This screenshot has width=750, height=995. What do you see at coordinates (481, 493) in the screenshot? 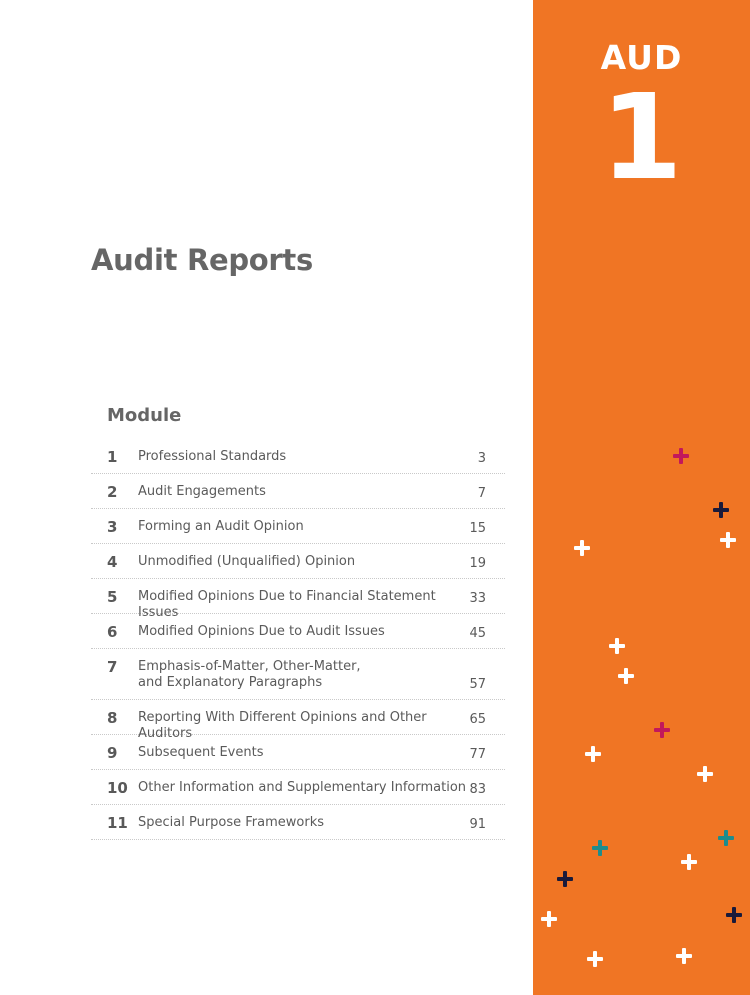
I see `module-page: 7` at bounding box center [481, 493].